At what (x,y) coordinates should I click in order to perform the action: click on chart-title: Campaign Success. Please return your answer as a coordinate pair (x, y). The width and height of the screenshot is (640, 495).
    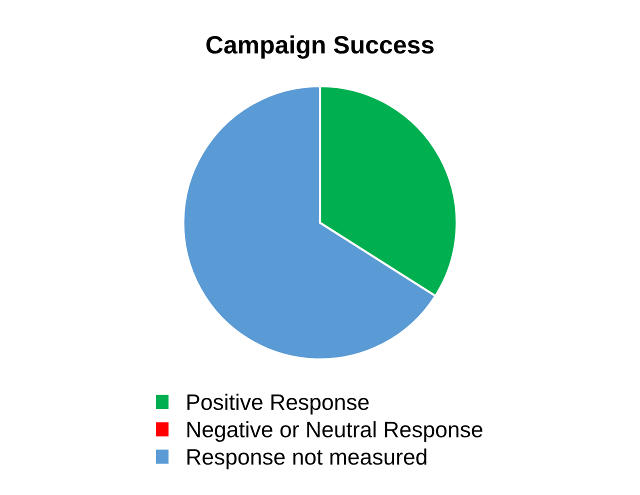
    Looking at the image, I should click on (320, 47).